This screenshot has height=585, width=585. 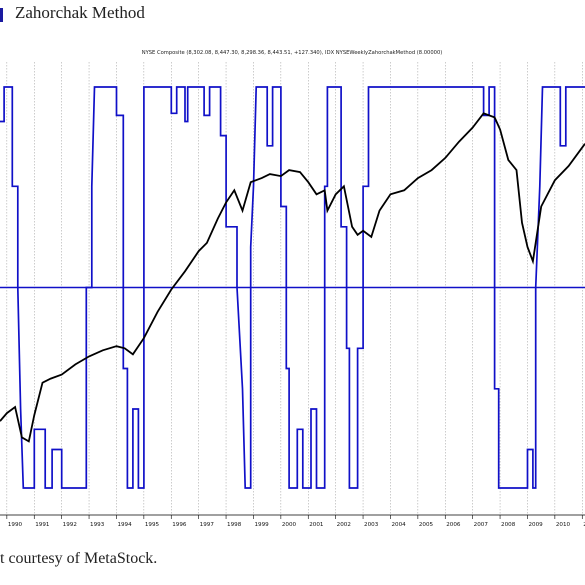 What do you see at coordinates (344, 525) in the screenshot?
I see `x-tick-label: 2002` at bounding box center [344, 525].